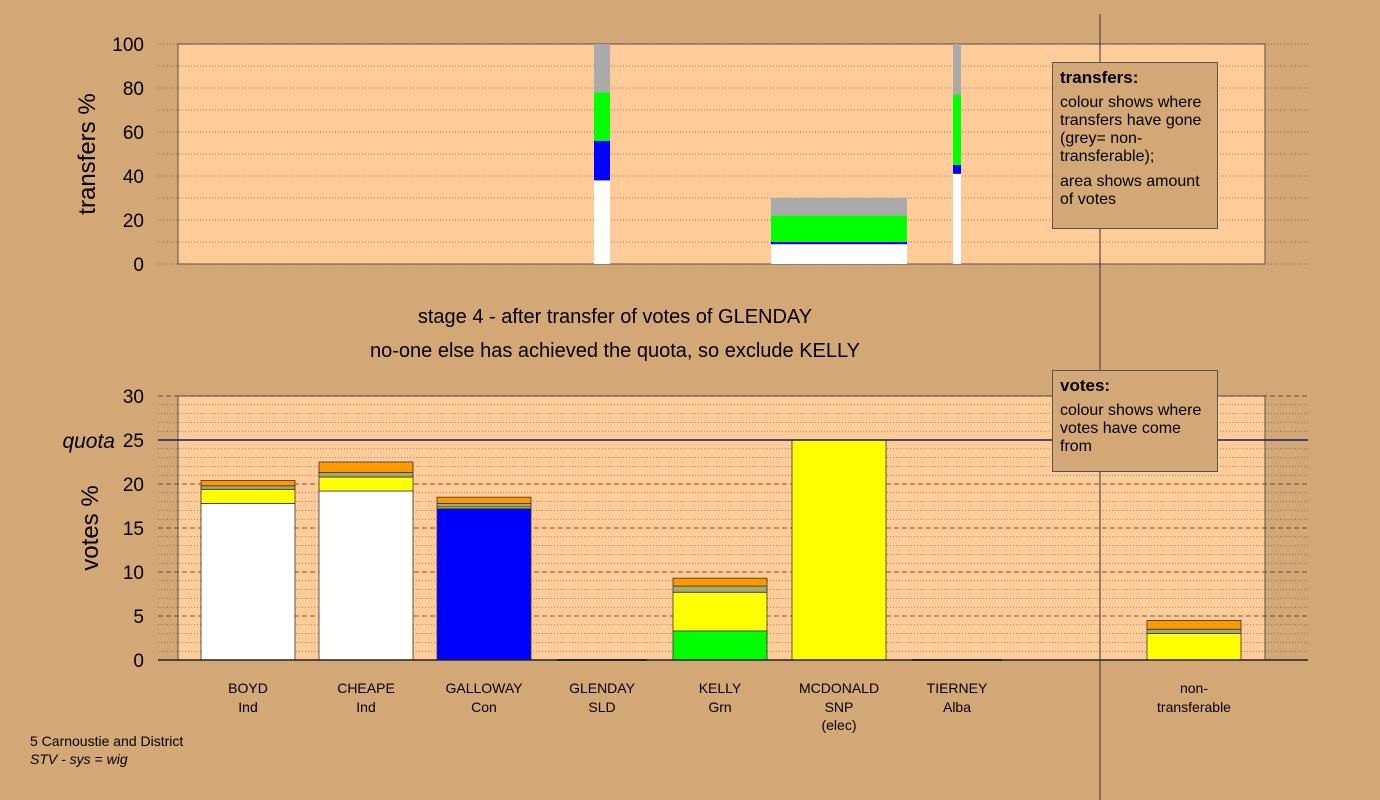 This screenshot has width=1380, height=800. What do you see at coordinates (484, 688) in the screenshot?
I see `candidate-name: GALLOWAY` at bounding box center [484, 688].